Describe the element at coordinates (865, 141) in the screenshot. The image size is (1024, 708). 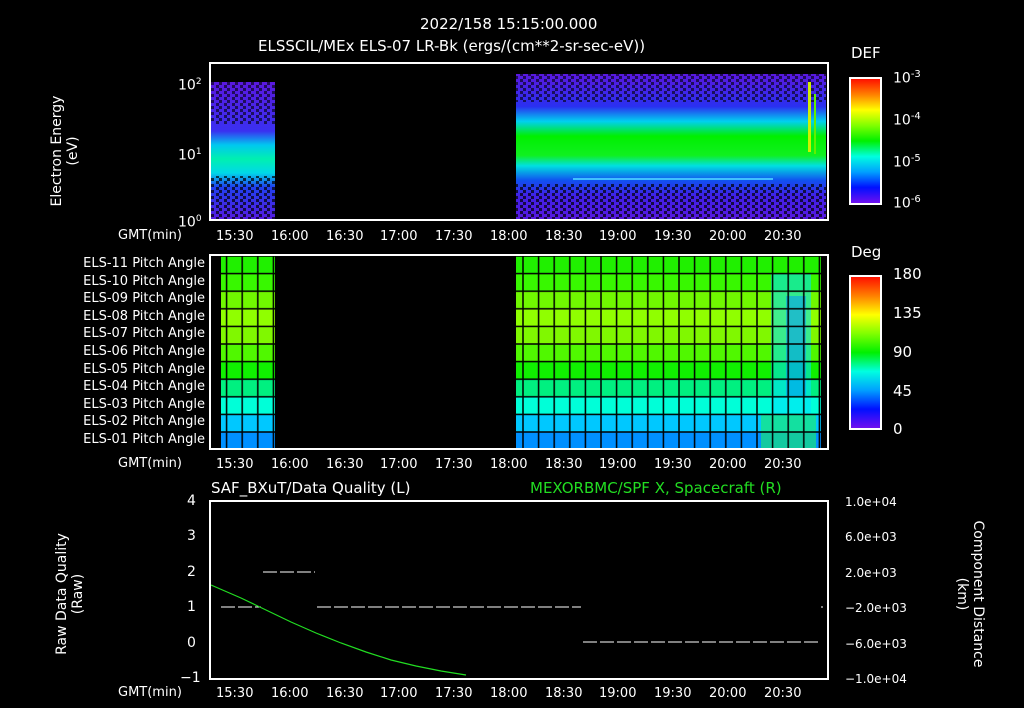
I see `def-colorbar` at that location.